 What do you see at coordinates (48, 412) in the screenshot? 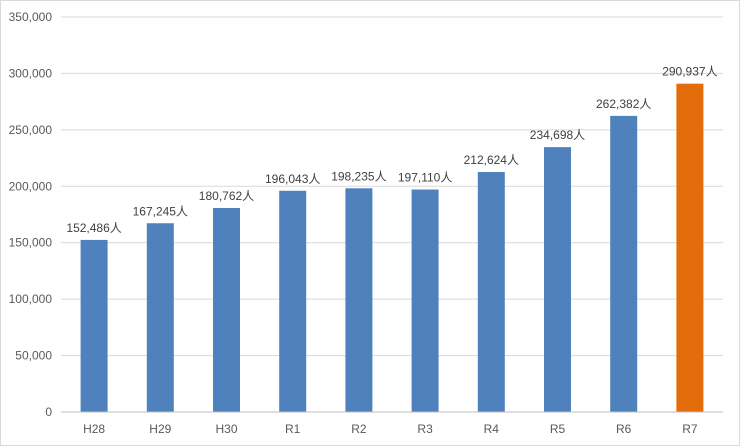
I see `y-tick-label: 0` at bounding box center [48, 412].